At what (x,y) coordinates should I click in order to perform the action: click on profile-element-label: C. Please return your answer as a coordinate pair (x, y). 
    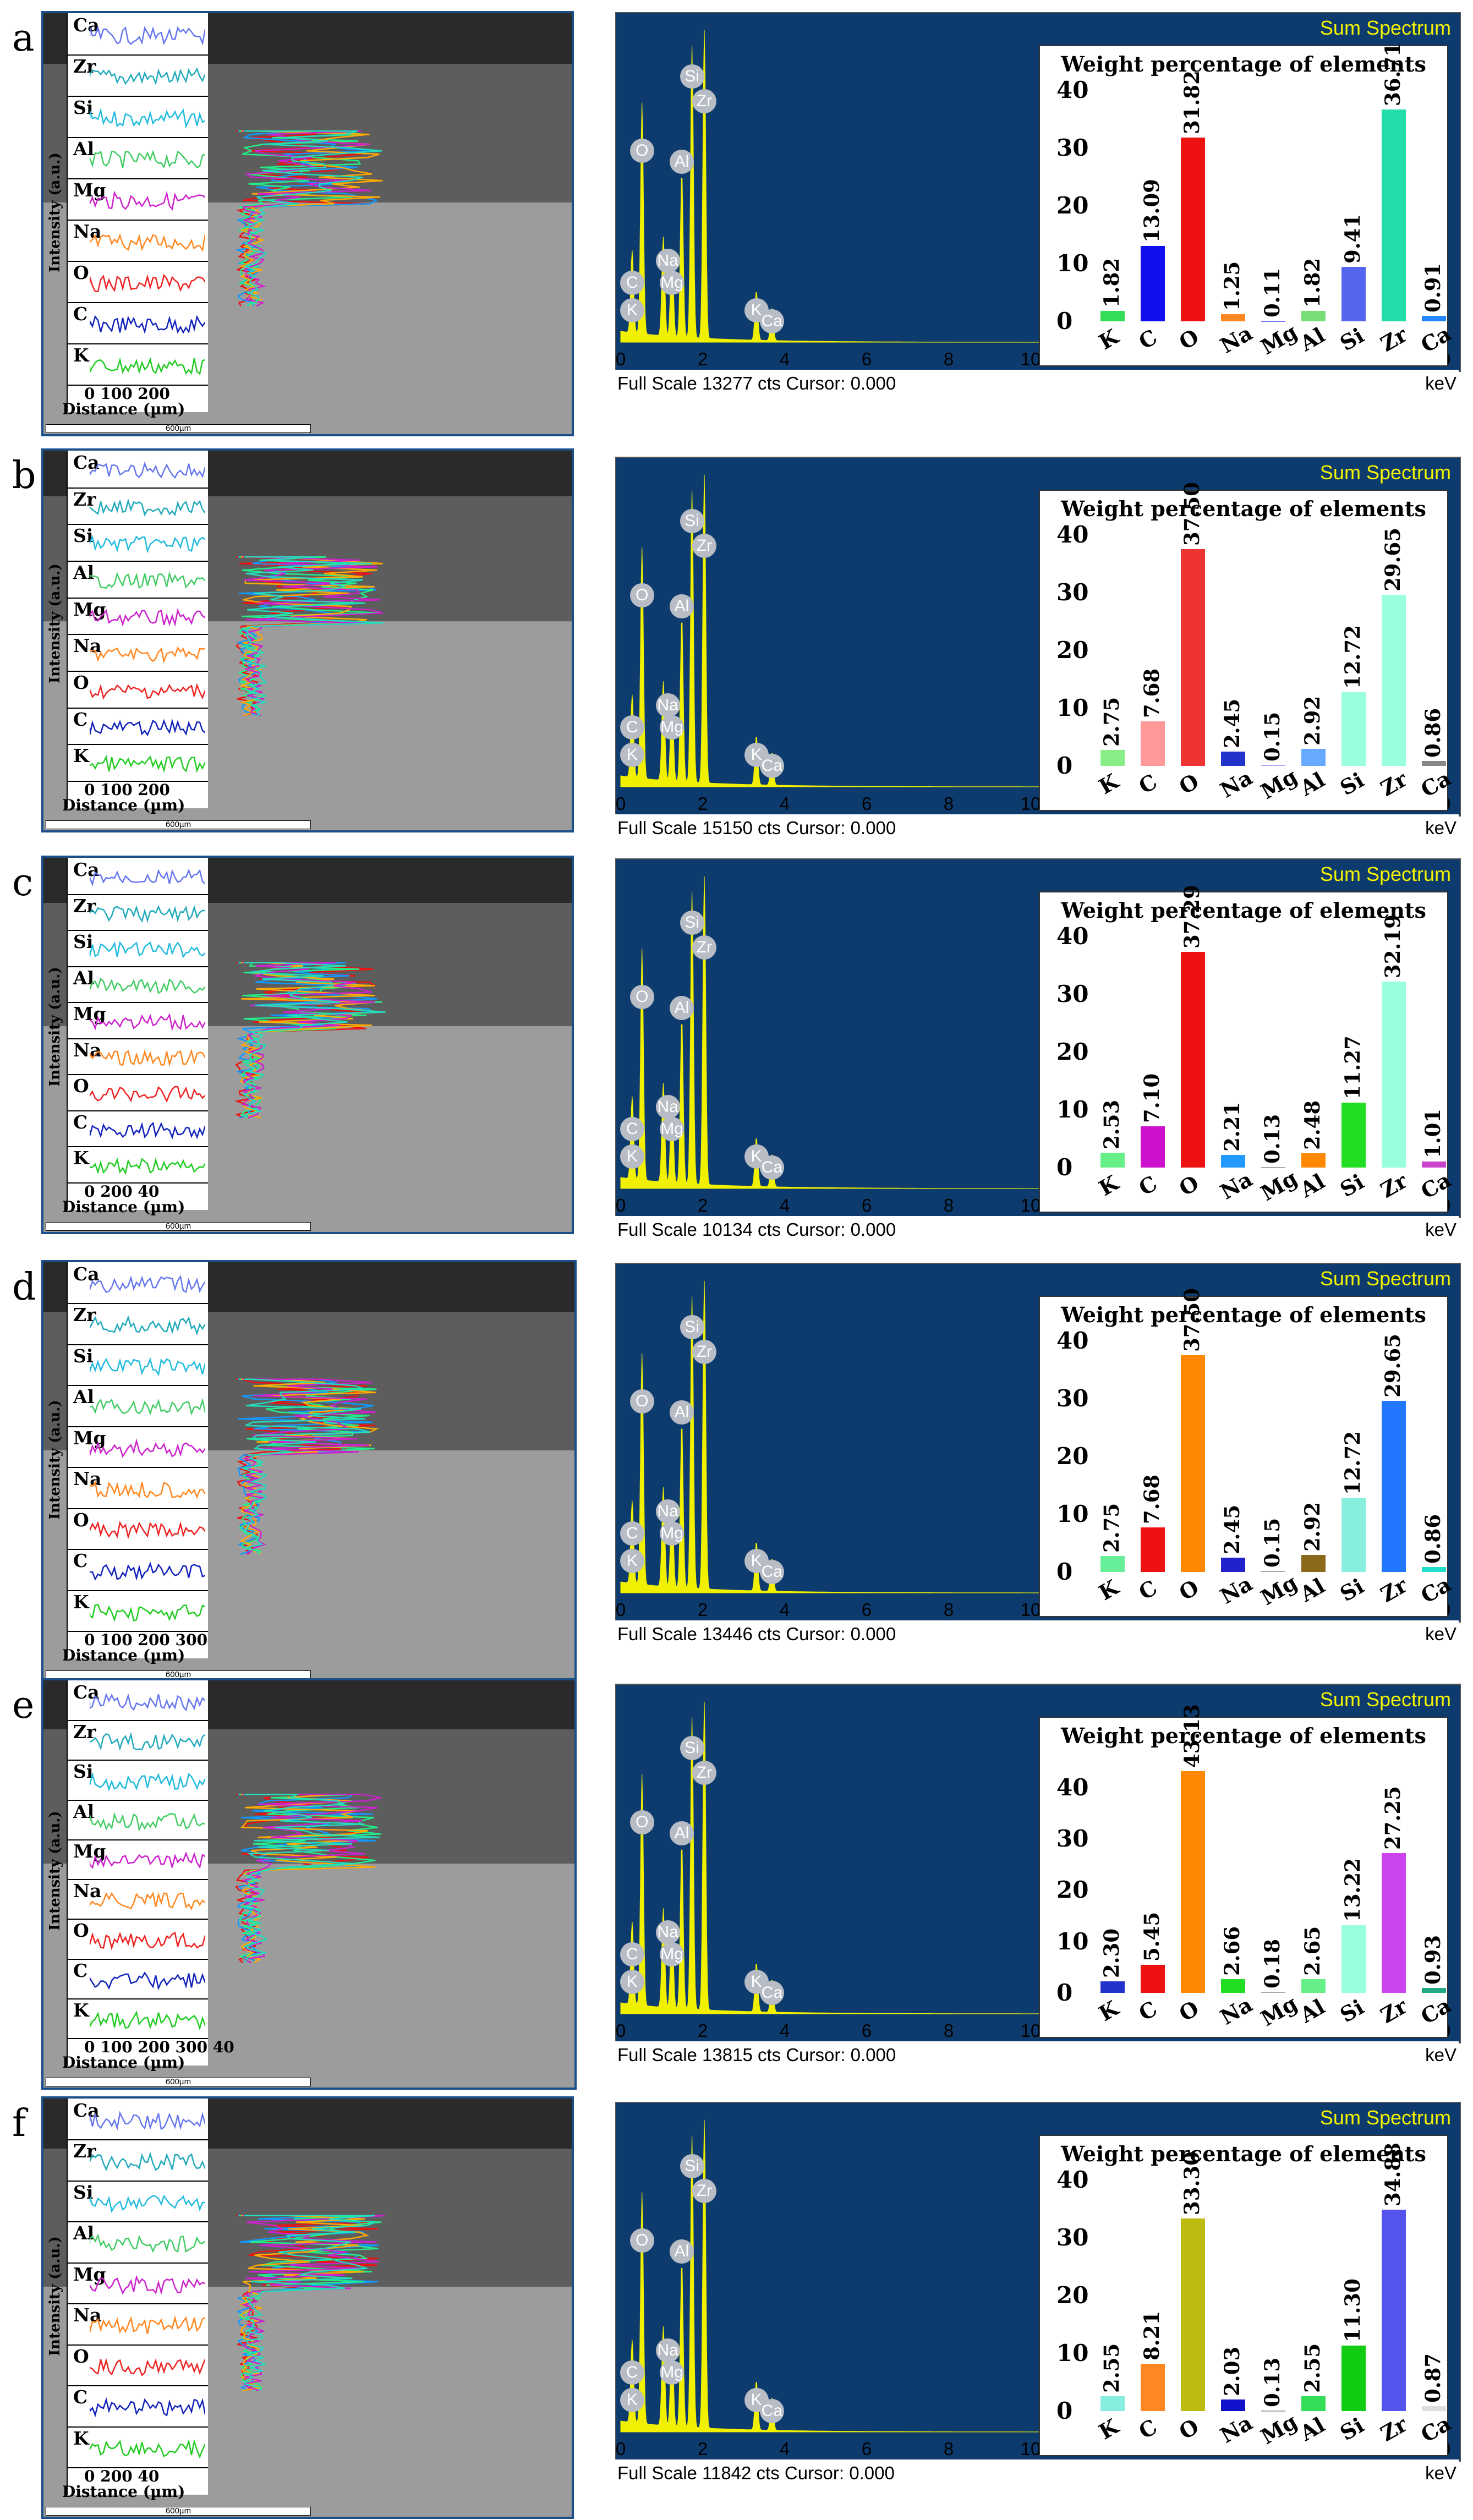
    Looking at the image, I should click on (80, 314).